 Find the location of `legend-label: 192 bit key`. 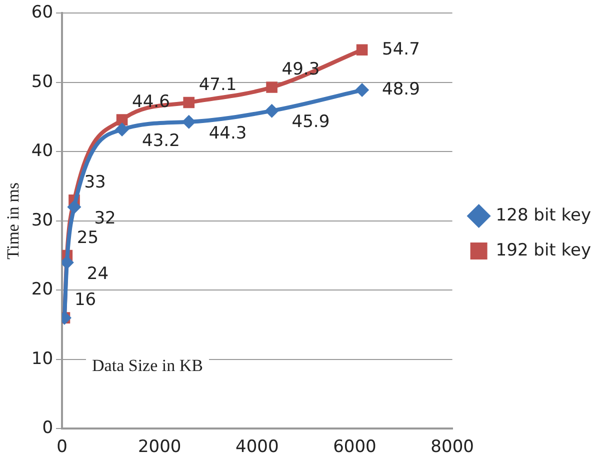

legend-label: 192 bit key is located at coordinates (544, 250).